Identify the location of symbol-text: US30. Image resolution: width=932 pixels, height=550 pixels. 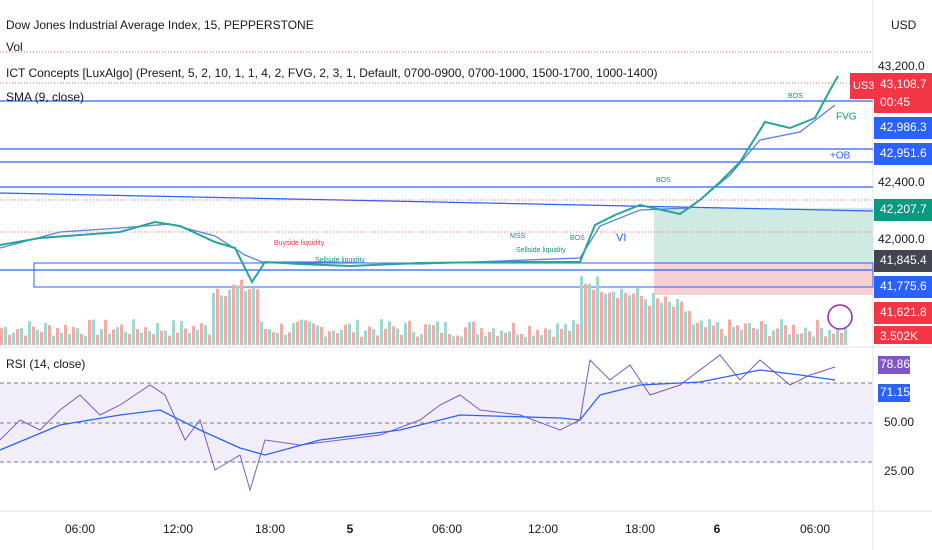
(867, 86).